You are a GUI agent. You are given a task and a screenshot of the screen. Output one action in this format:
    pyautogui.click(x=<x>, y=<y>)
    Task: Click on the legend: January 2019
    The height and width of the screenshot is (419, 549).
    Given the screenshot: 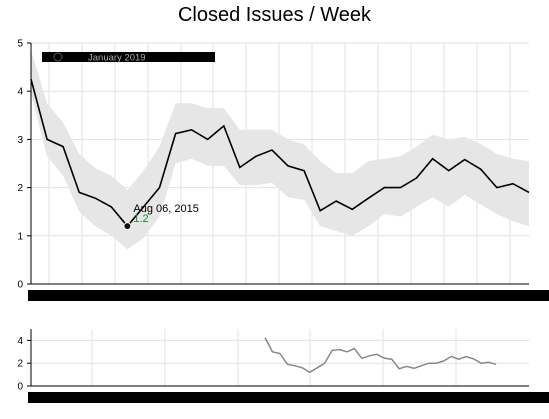 What is the action you would take?
    pyautogui.click(x=128, y=58)
    